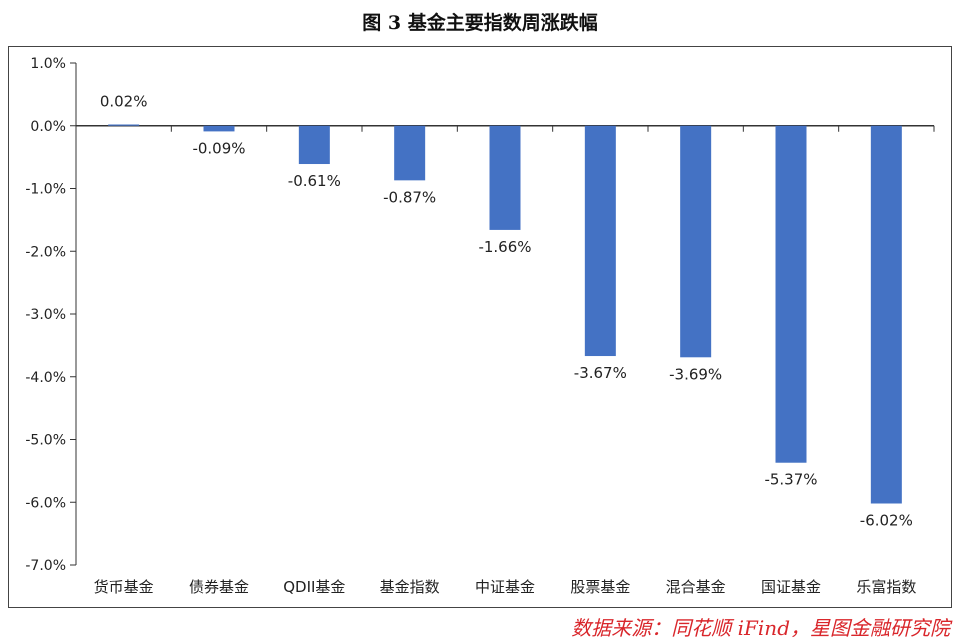  Describe the element at coordinates (48, 64) in the screenshot. I see `y-tick-label: 1.0%` at that location.